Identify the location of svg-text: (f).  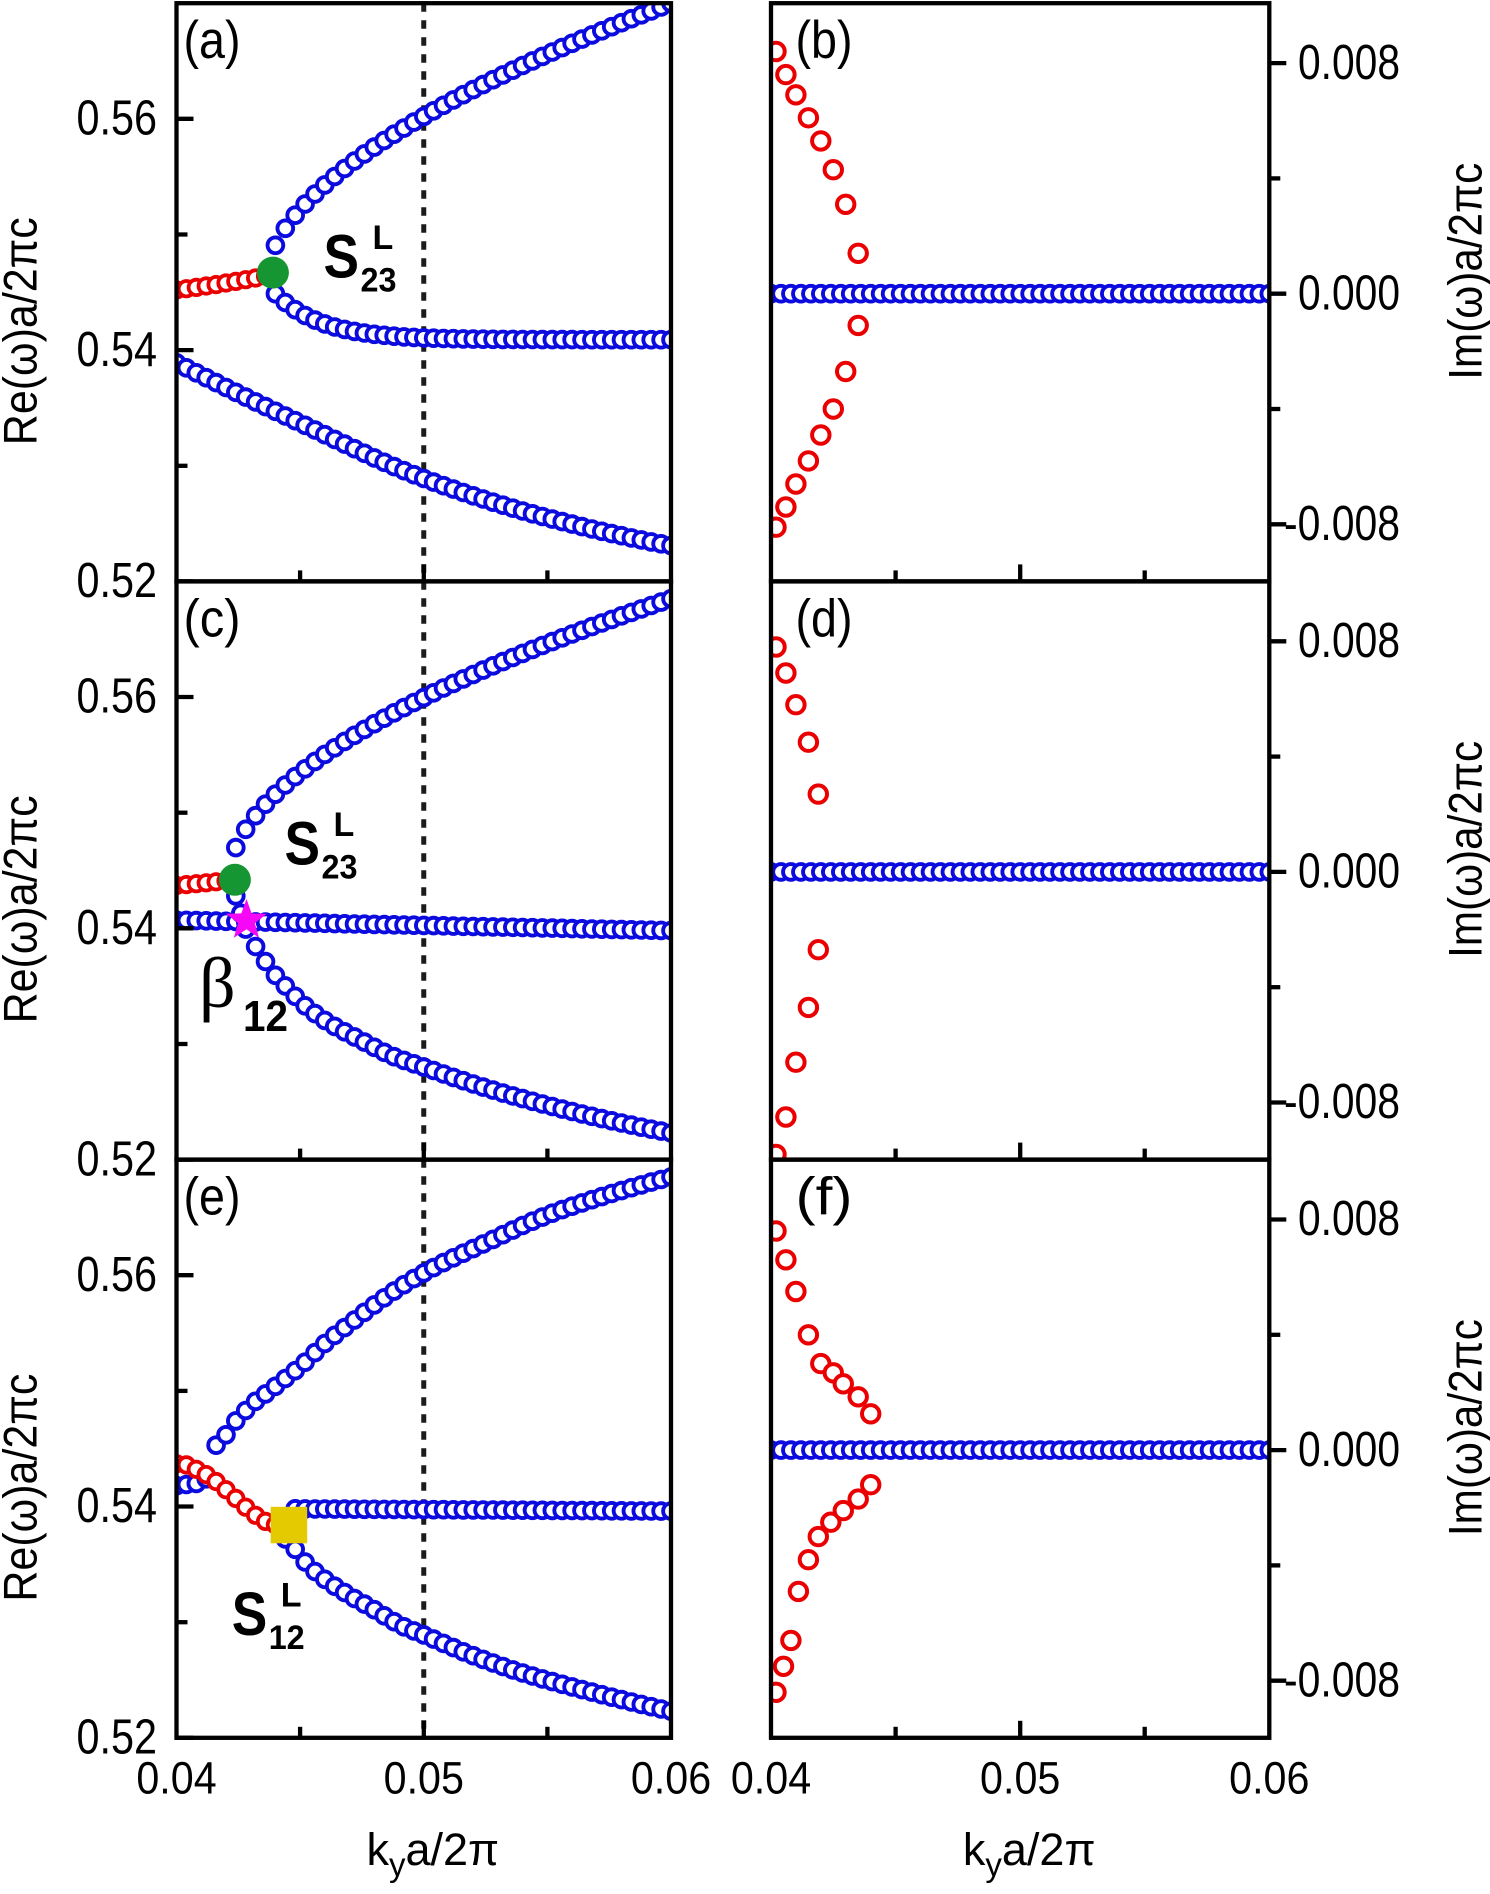
(824, 1197).